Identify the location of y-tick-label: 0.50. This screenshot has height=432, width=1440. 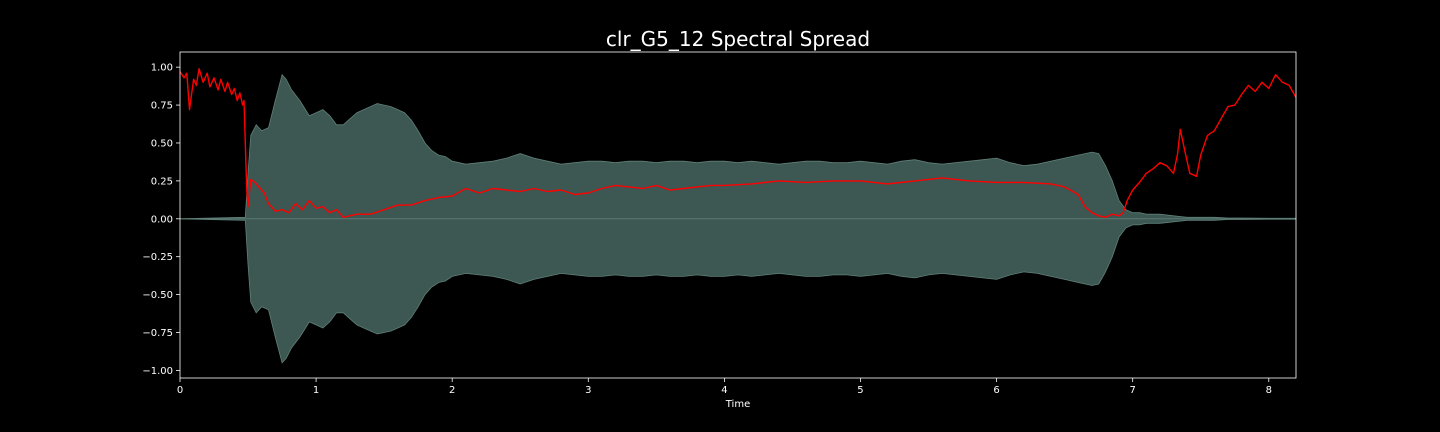
(162, 143).